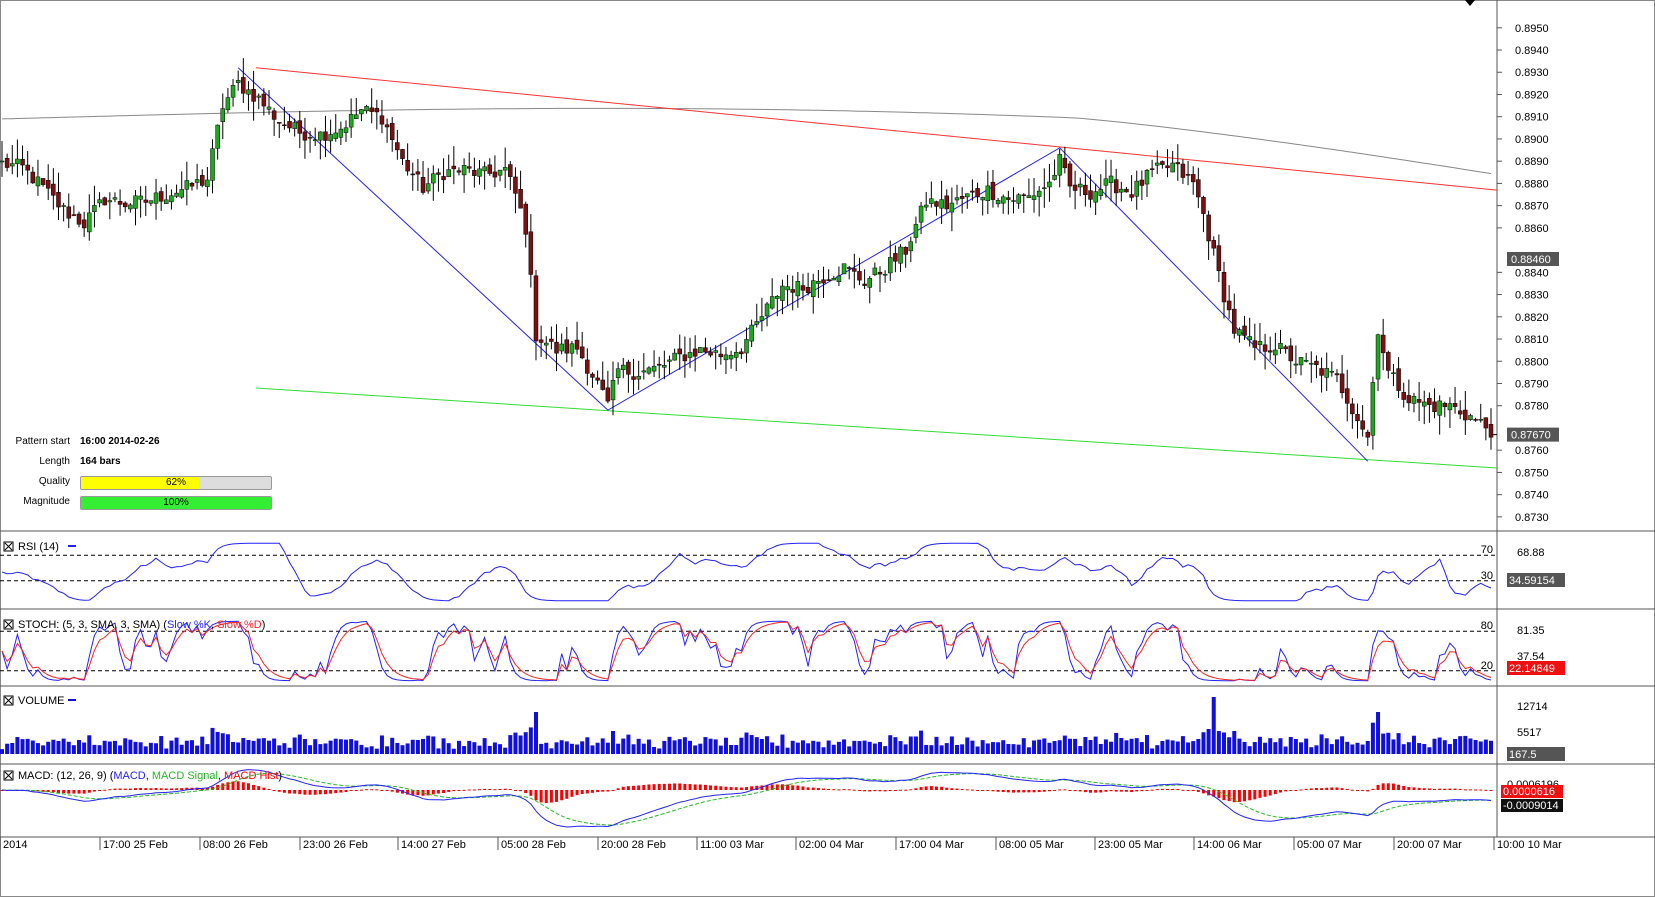  Describe the element at coordinates (100, 461) in the screenshot. I see `length-value: 164 bars` at that location.